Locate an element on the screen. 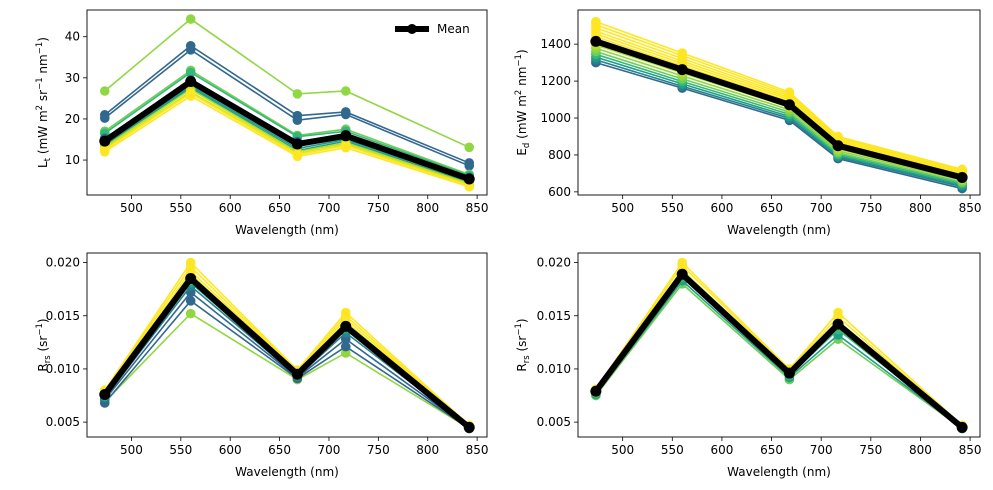  mean-line is located at coordinates (287, 352).